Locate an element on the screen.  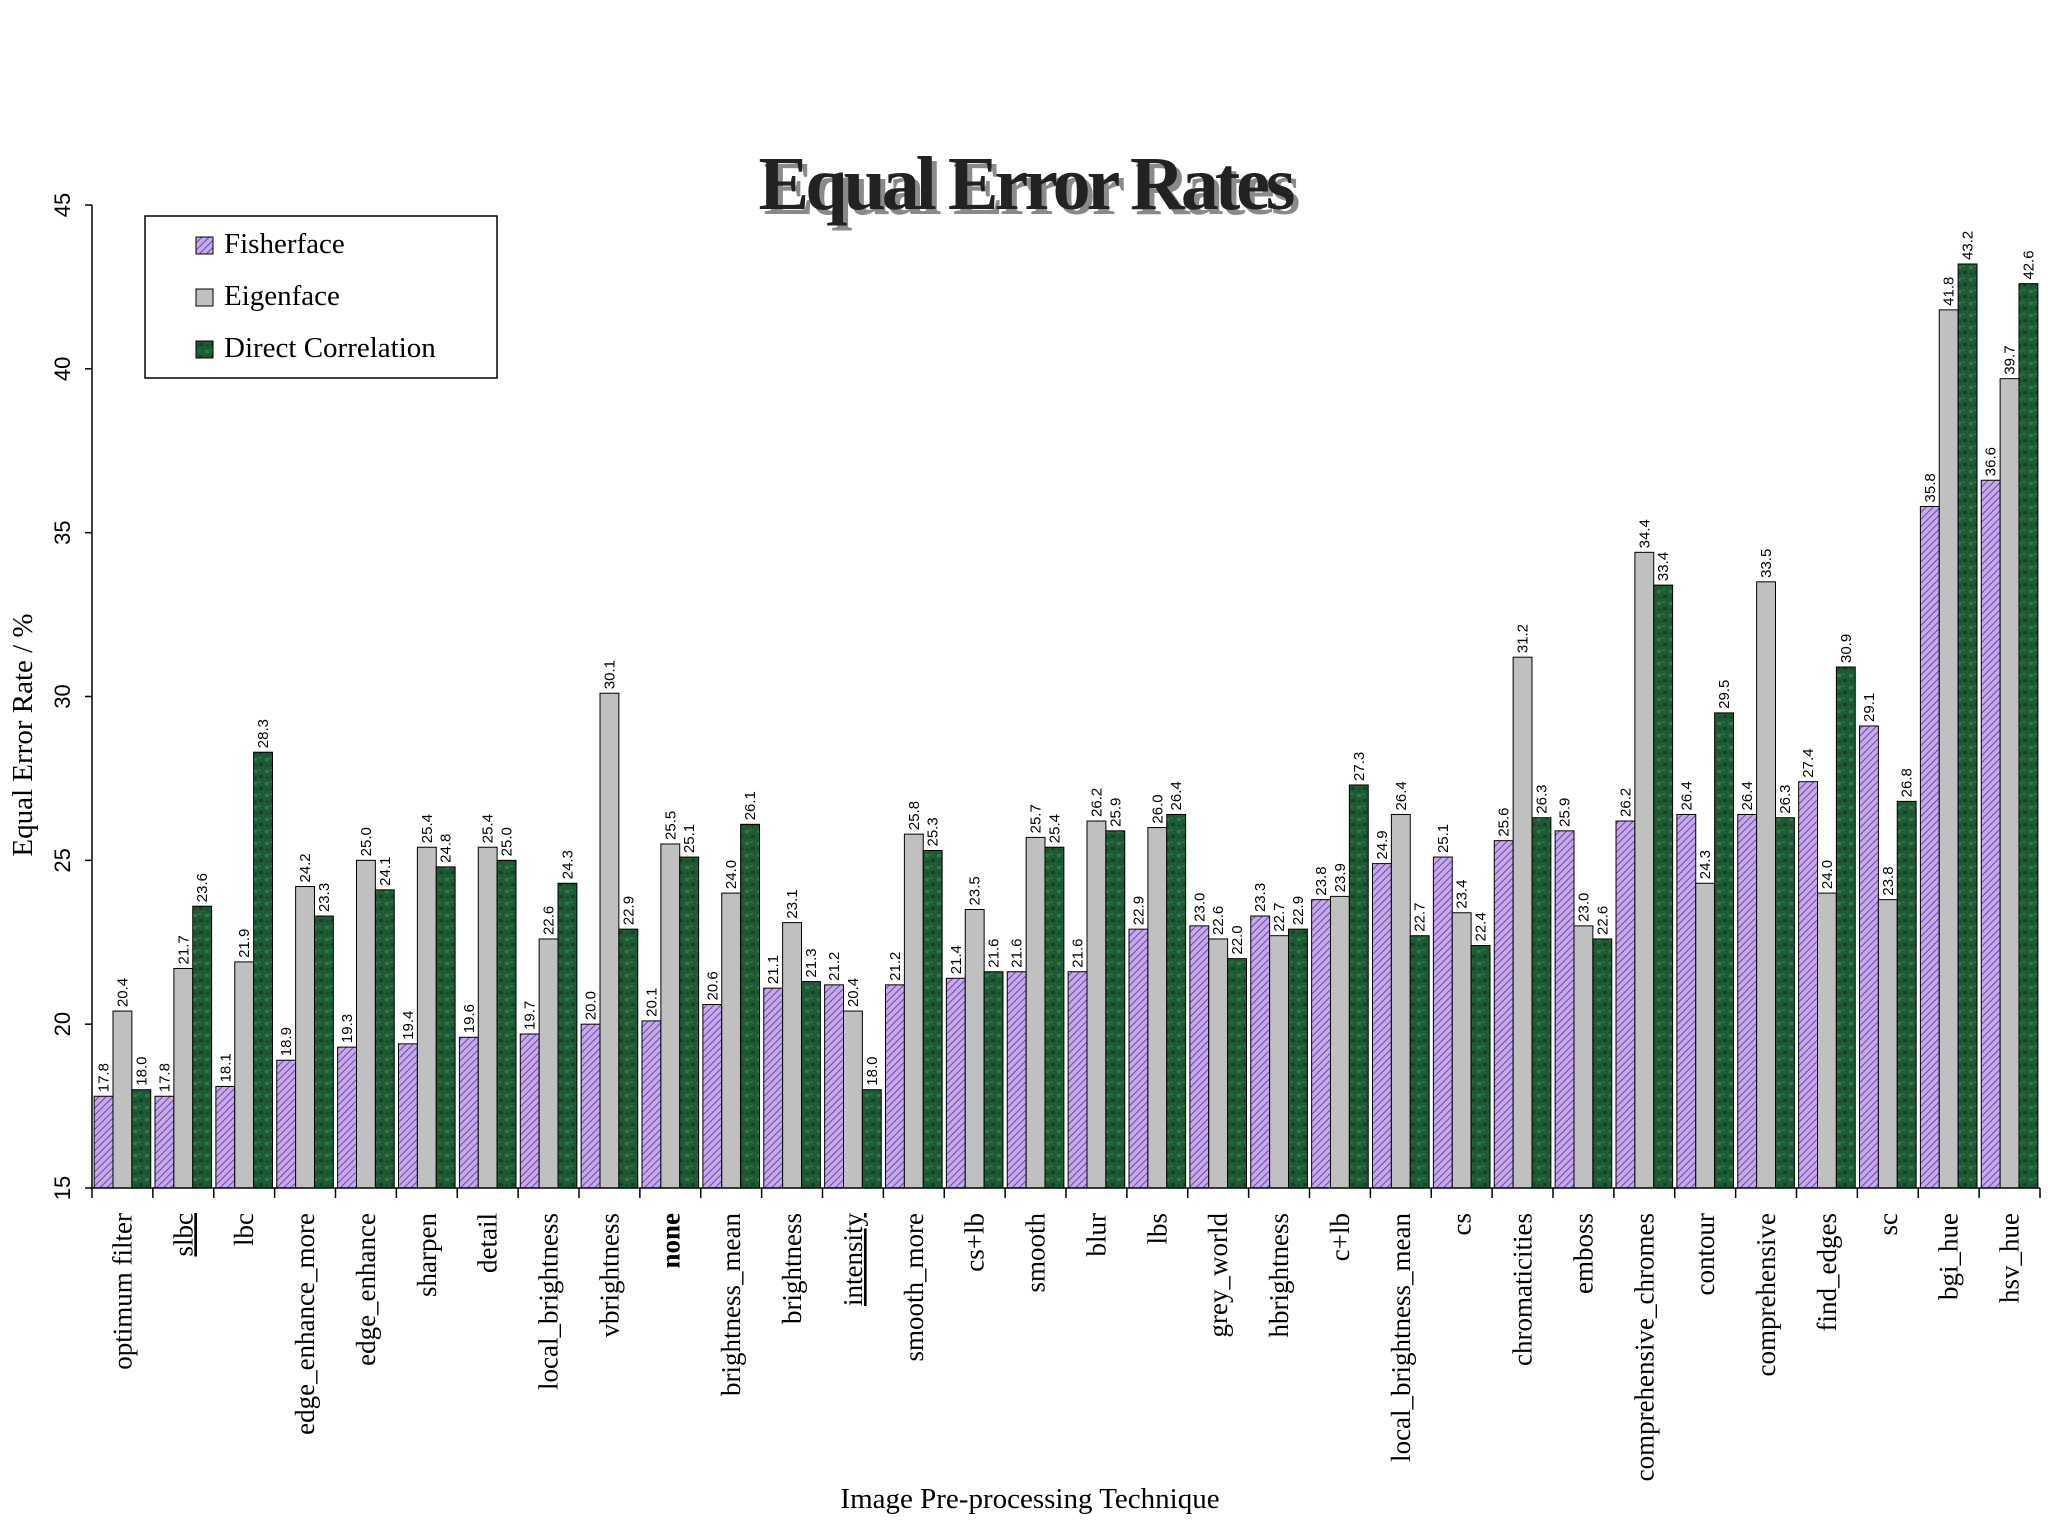
data-label-direct-correlation: 24.8 is located at coordinates (446, 848).